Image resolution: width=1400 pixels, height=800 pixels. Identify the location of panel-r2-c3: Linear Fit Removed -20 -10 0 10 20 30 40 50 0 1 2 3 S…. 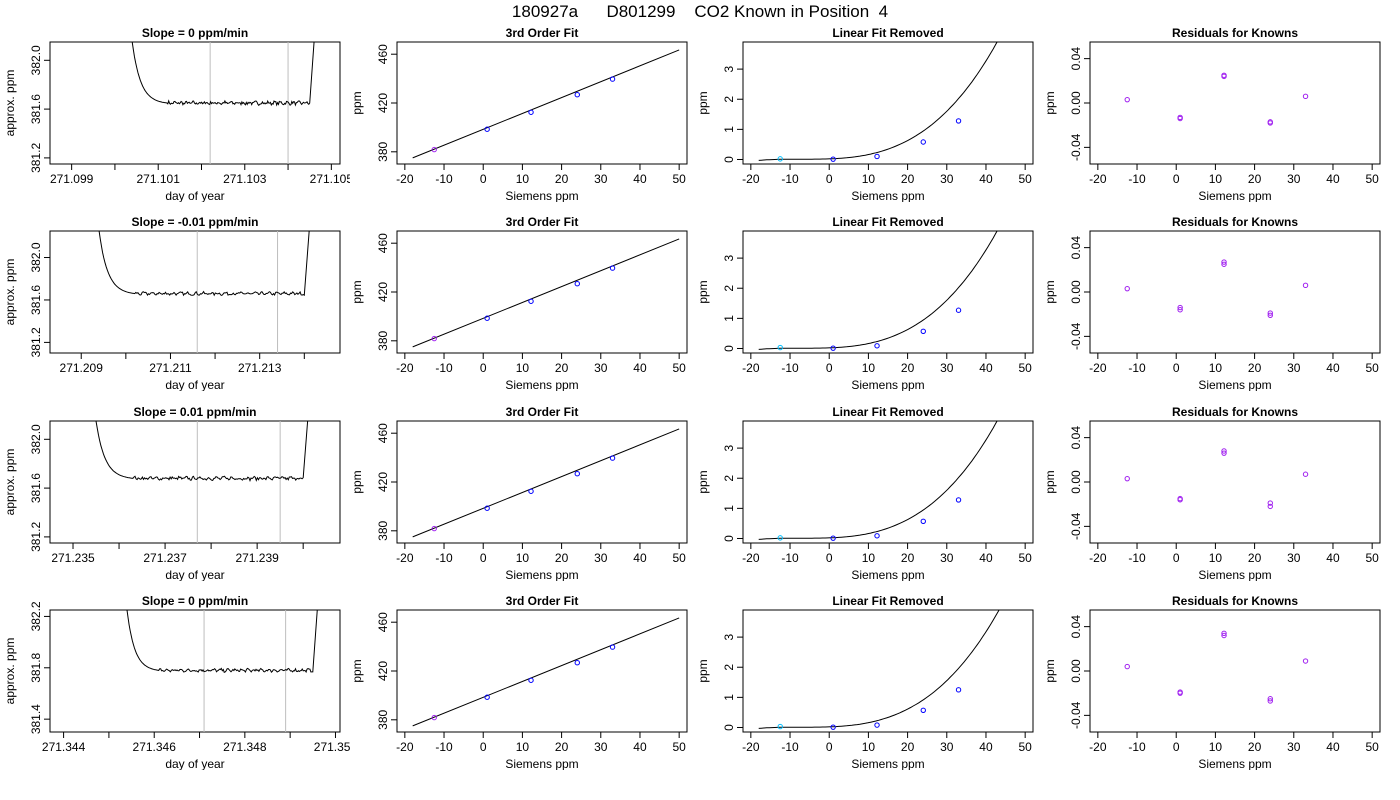
(868, 296).